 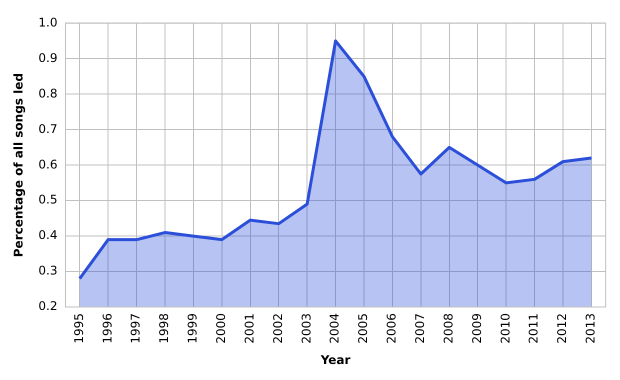 I want to click on x-tick-label: 2000, so click(x=221, y=328).